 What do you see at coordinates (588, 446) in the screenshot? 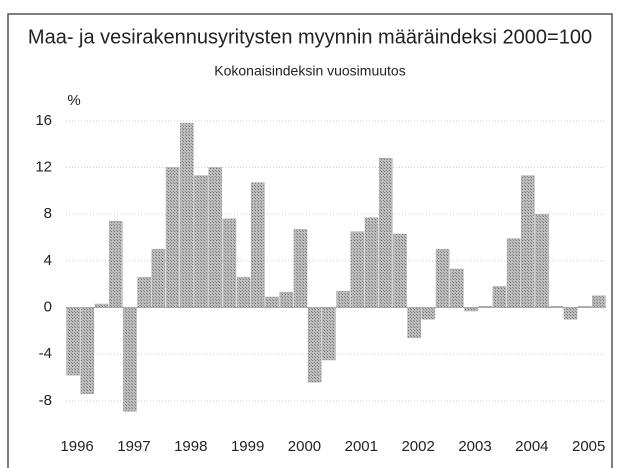
I see `x-tick-label: 2005` at bounding box center [588, 446].